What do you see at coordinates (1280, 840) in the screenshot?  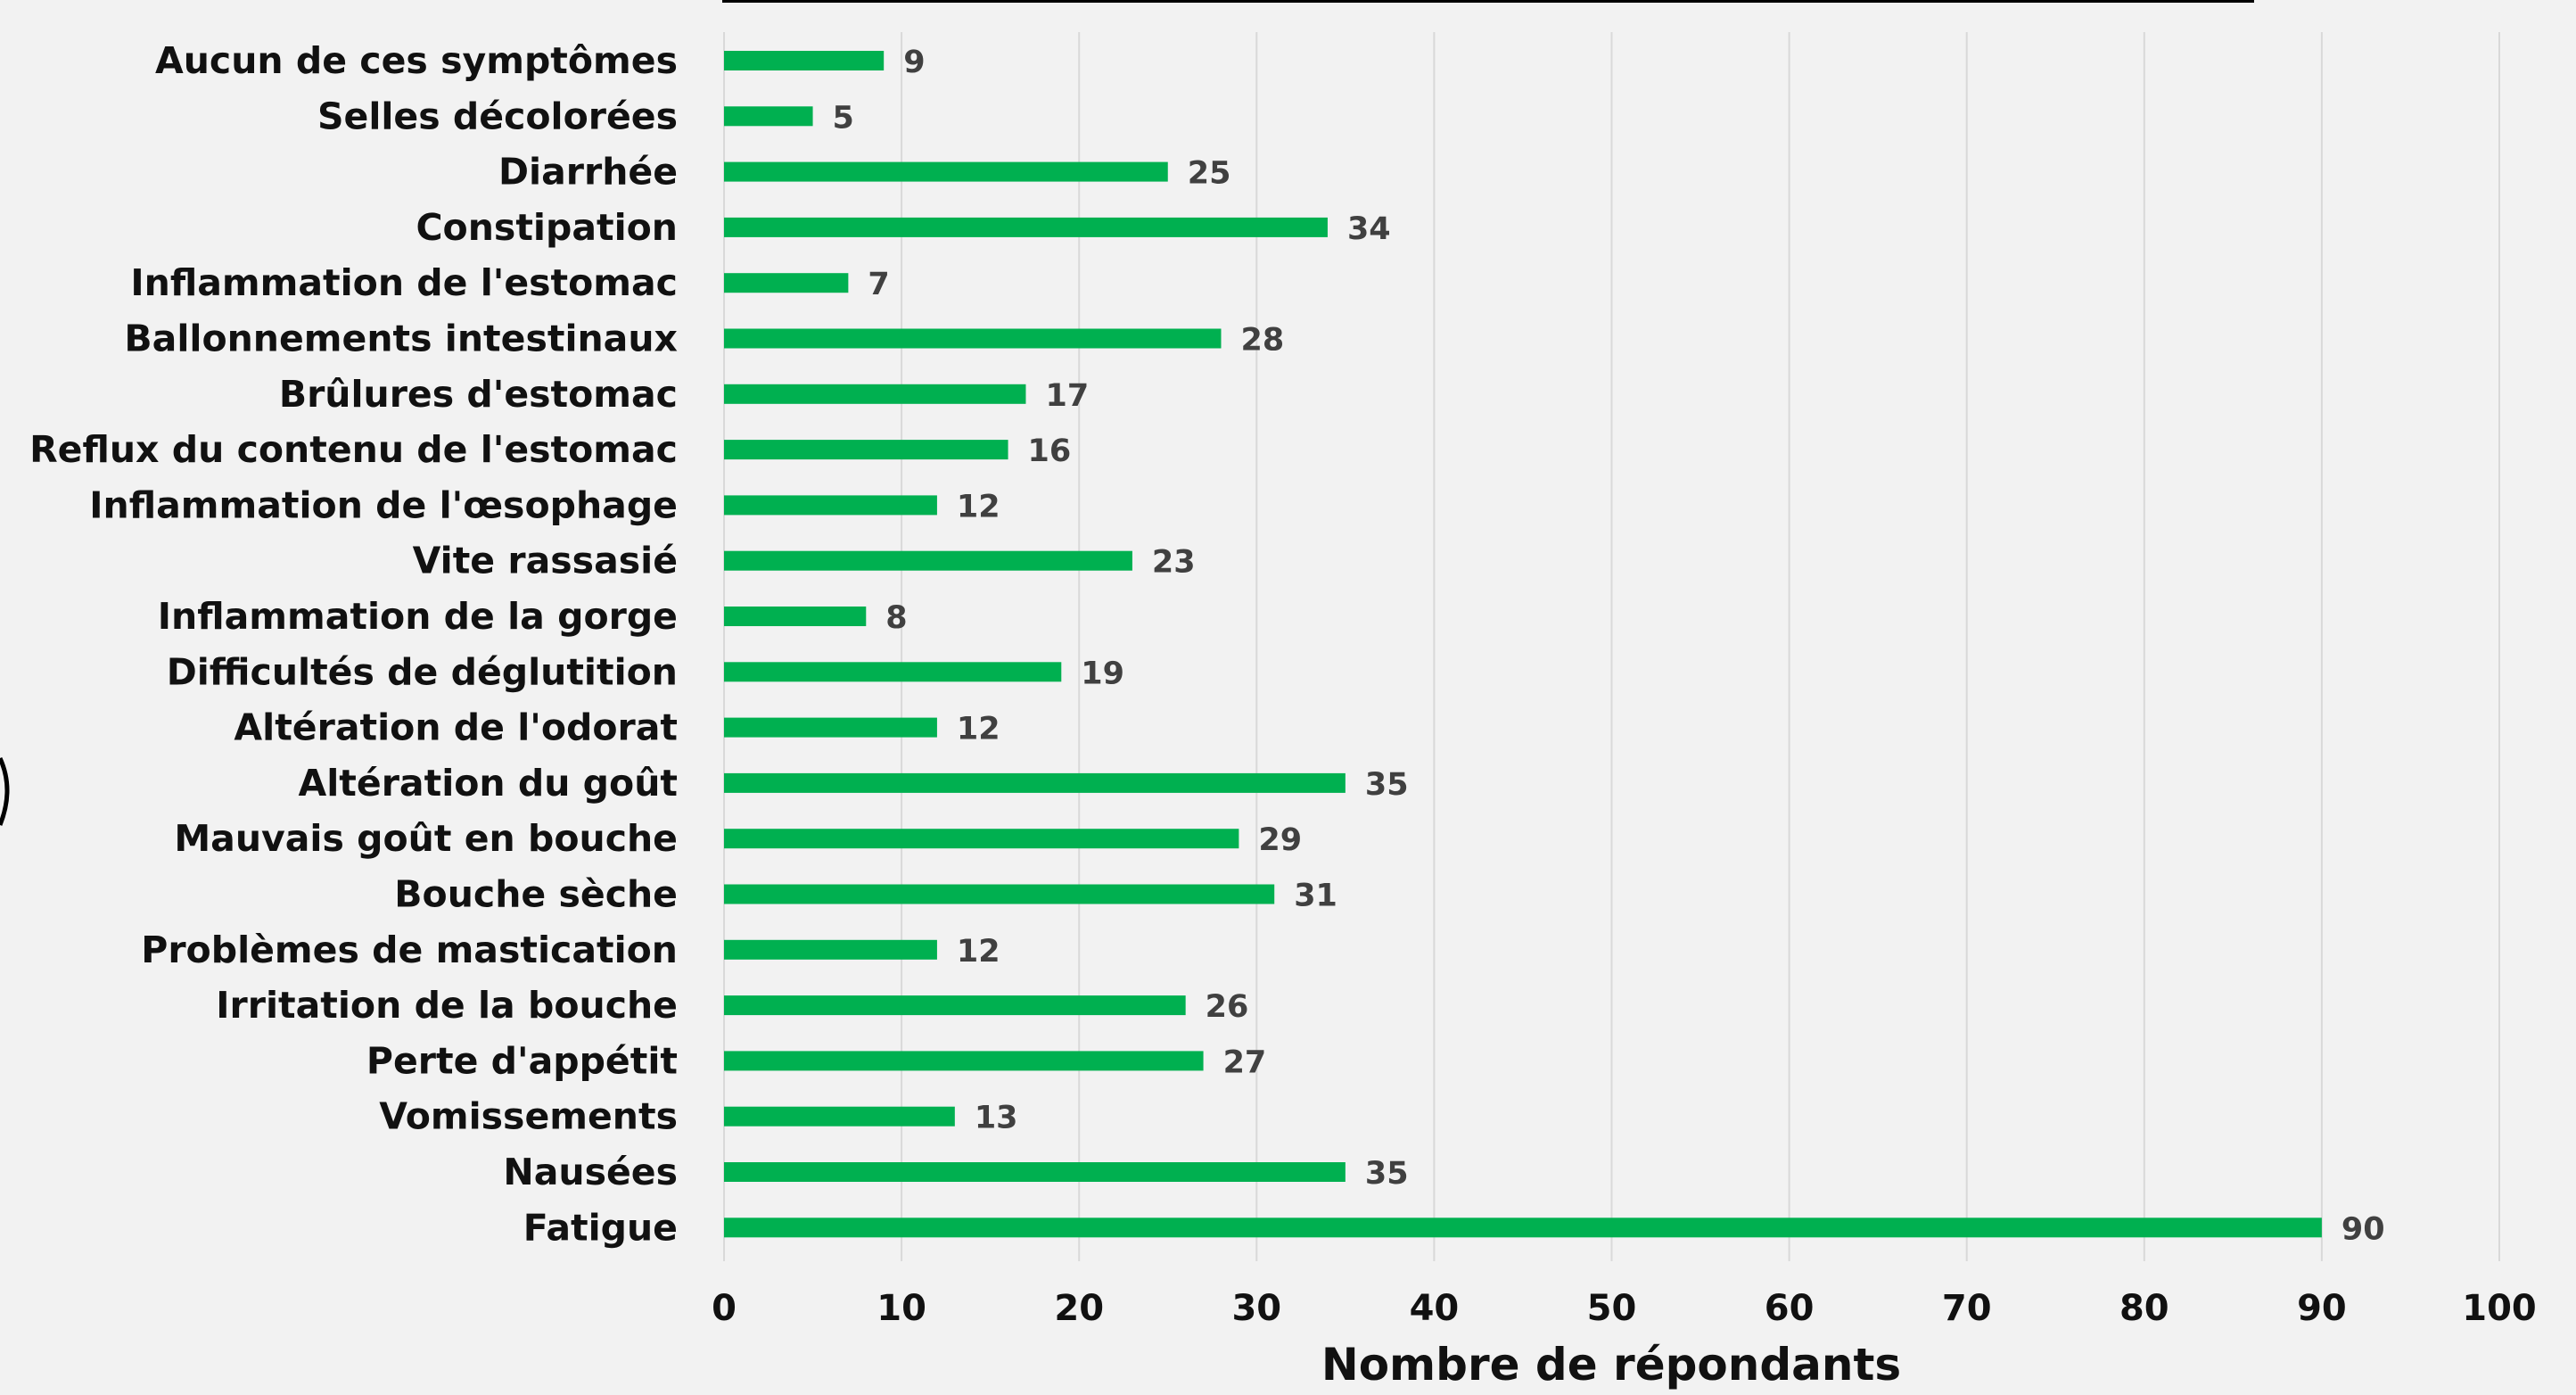 I see `data-label: 29` at bounding box center [1280, 840].